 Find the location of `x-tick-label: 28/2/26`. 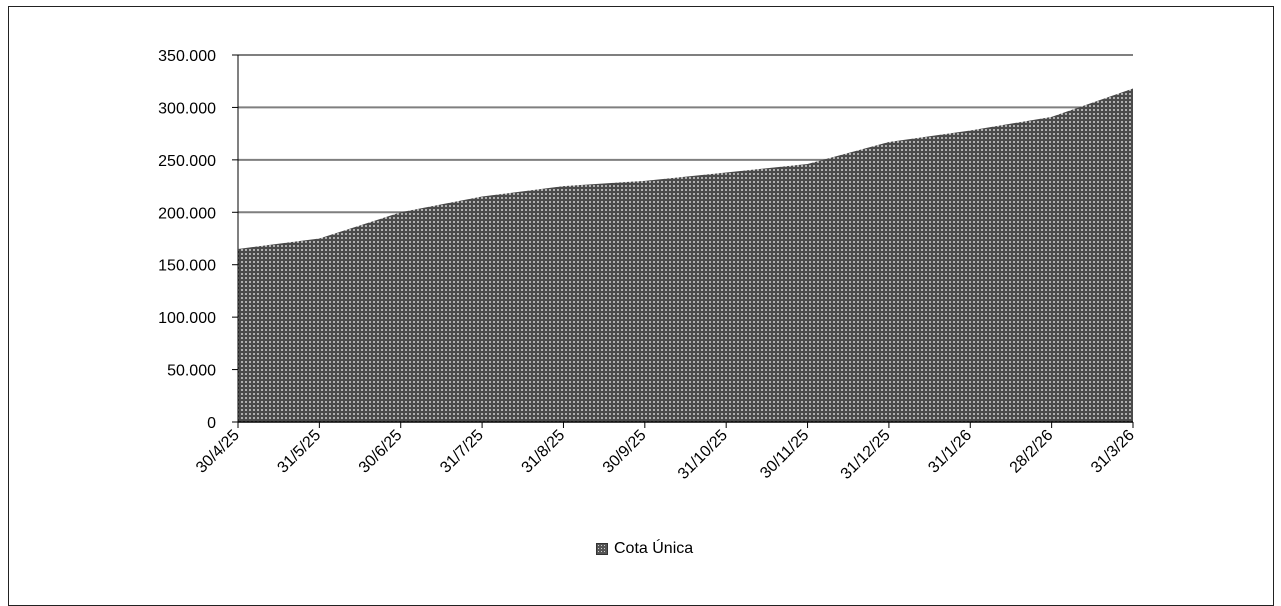

x-tick-label: 28/2/26 is located at coordinates (1032, 452).